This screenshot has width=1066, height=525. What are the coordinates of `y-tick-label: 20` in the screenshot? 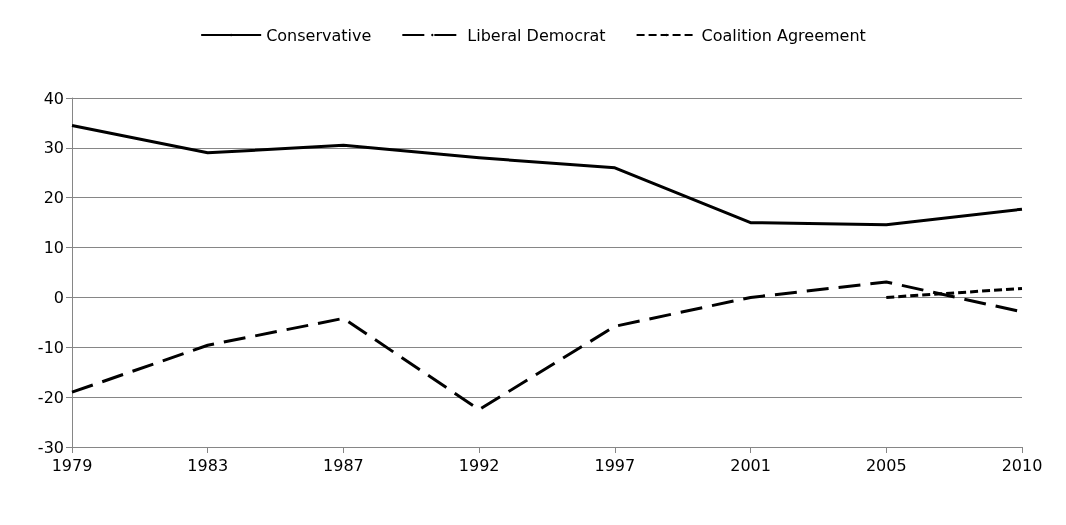 It's located at (53, 198).